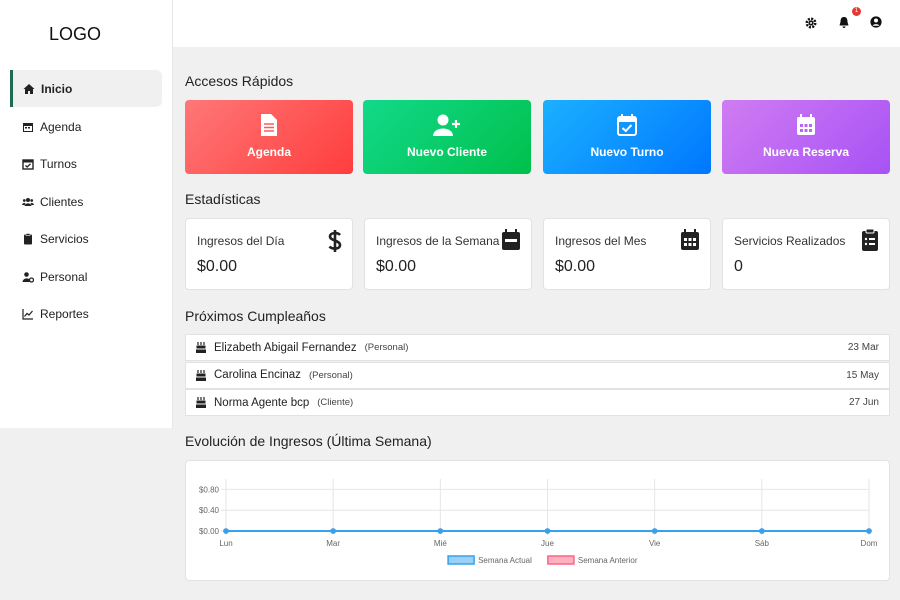  Describe the element at coordinates (863, 402) in the screenshot. I see `birthday-date: 27 Jun` at that location.